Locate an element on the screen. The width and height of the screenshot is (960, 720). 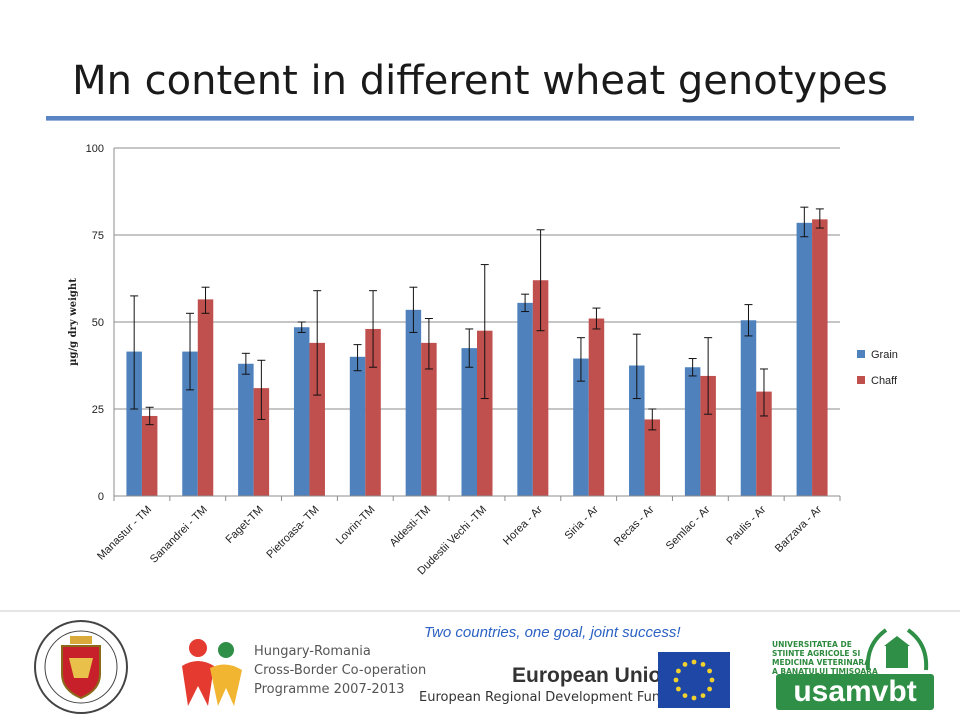
hungary-romania-programme-logo is located at coordinates (212, 672).